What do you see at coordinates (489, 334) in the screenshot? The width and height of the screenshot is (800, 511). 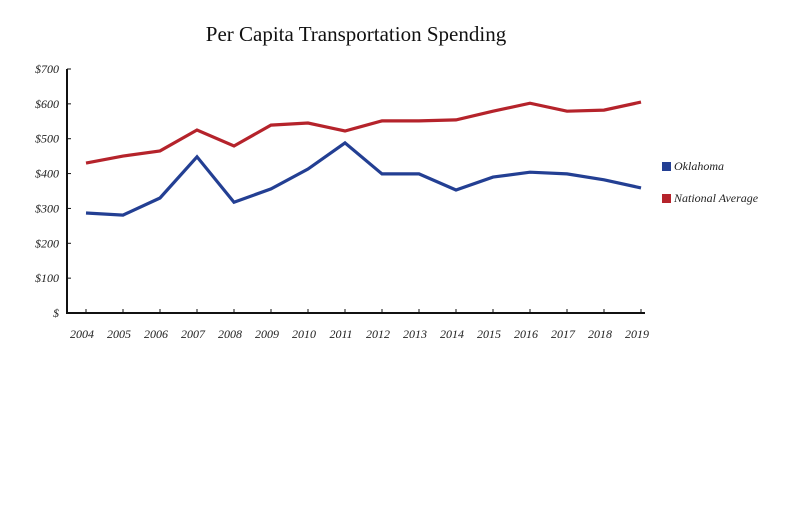 I see `x-tick-label: 2015` at bounding box center [489, 334].